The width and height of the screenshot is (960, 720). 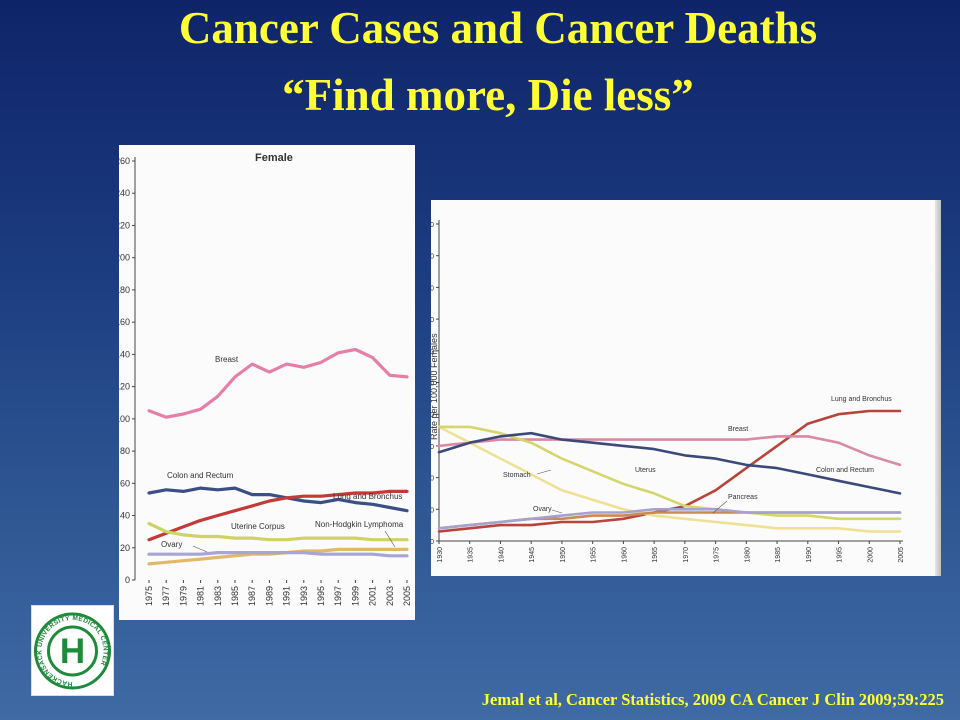 I want to click on x-tick-label: 1979, so click(x=183, y=596).